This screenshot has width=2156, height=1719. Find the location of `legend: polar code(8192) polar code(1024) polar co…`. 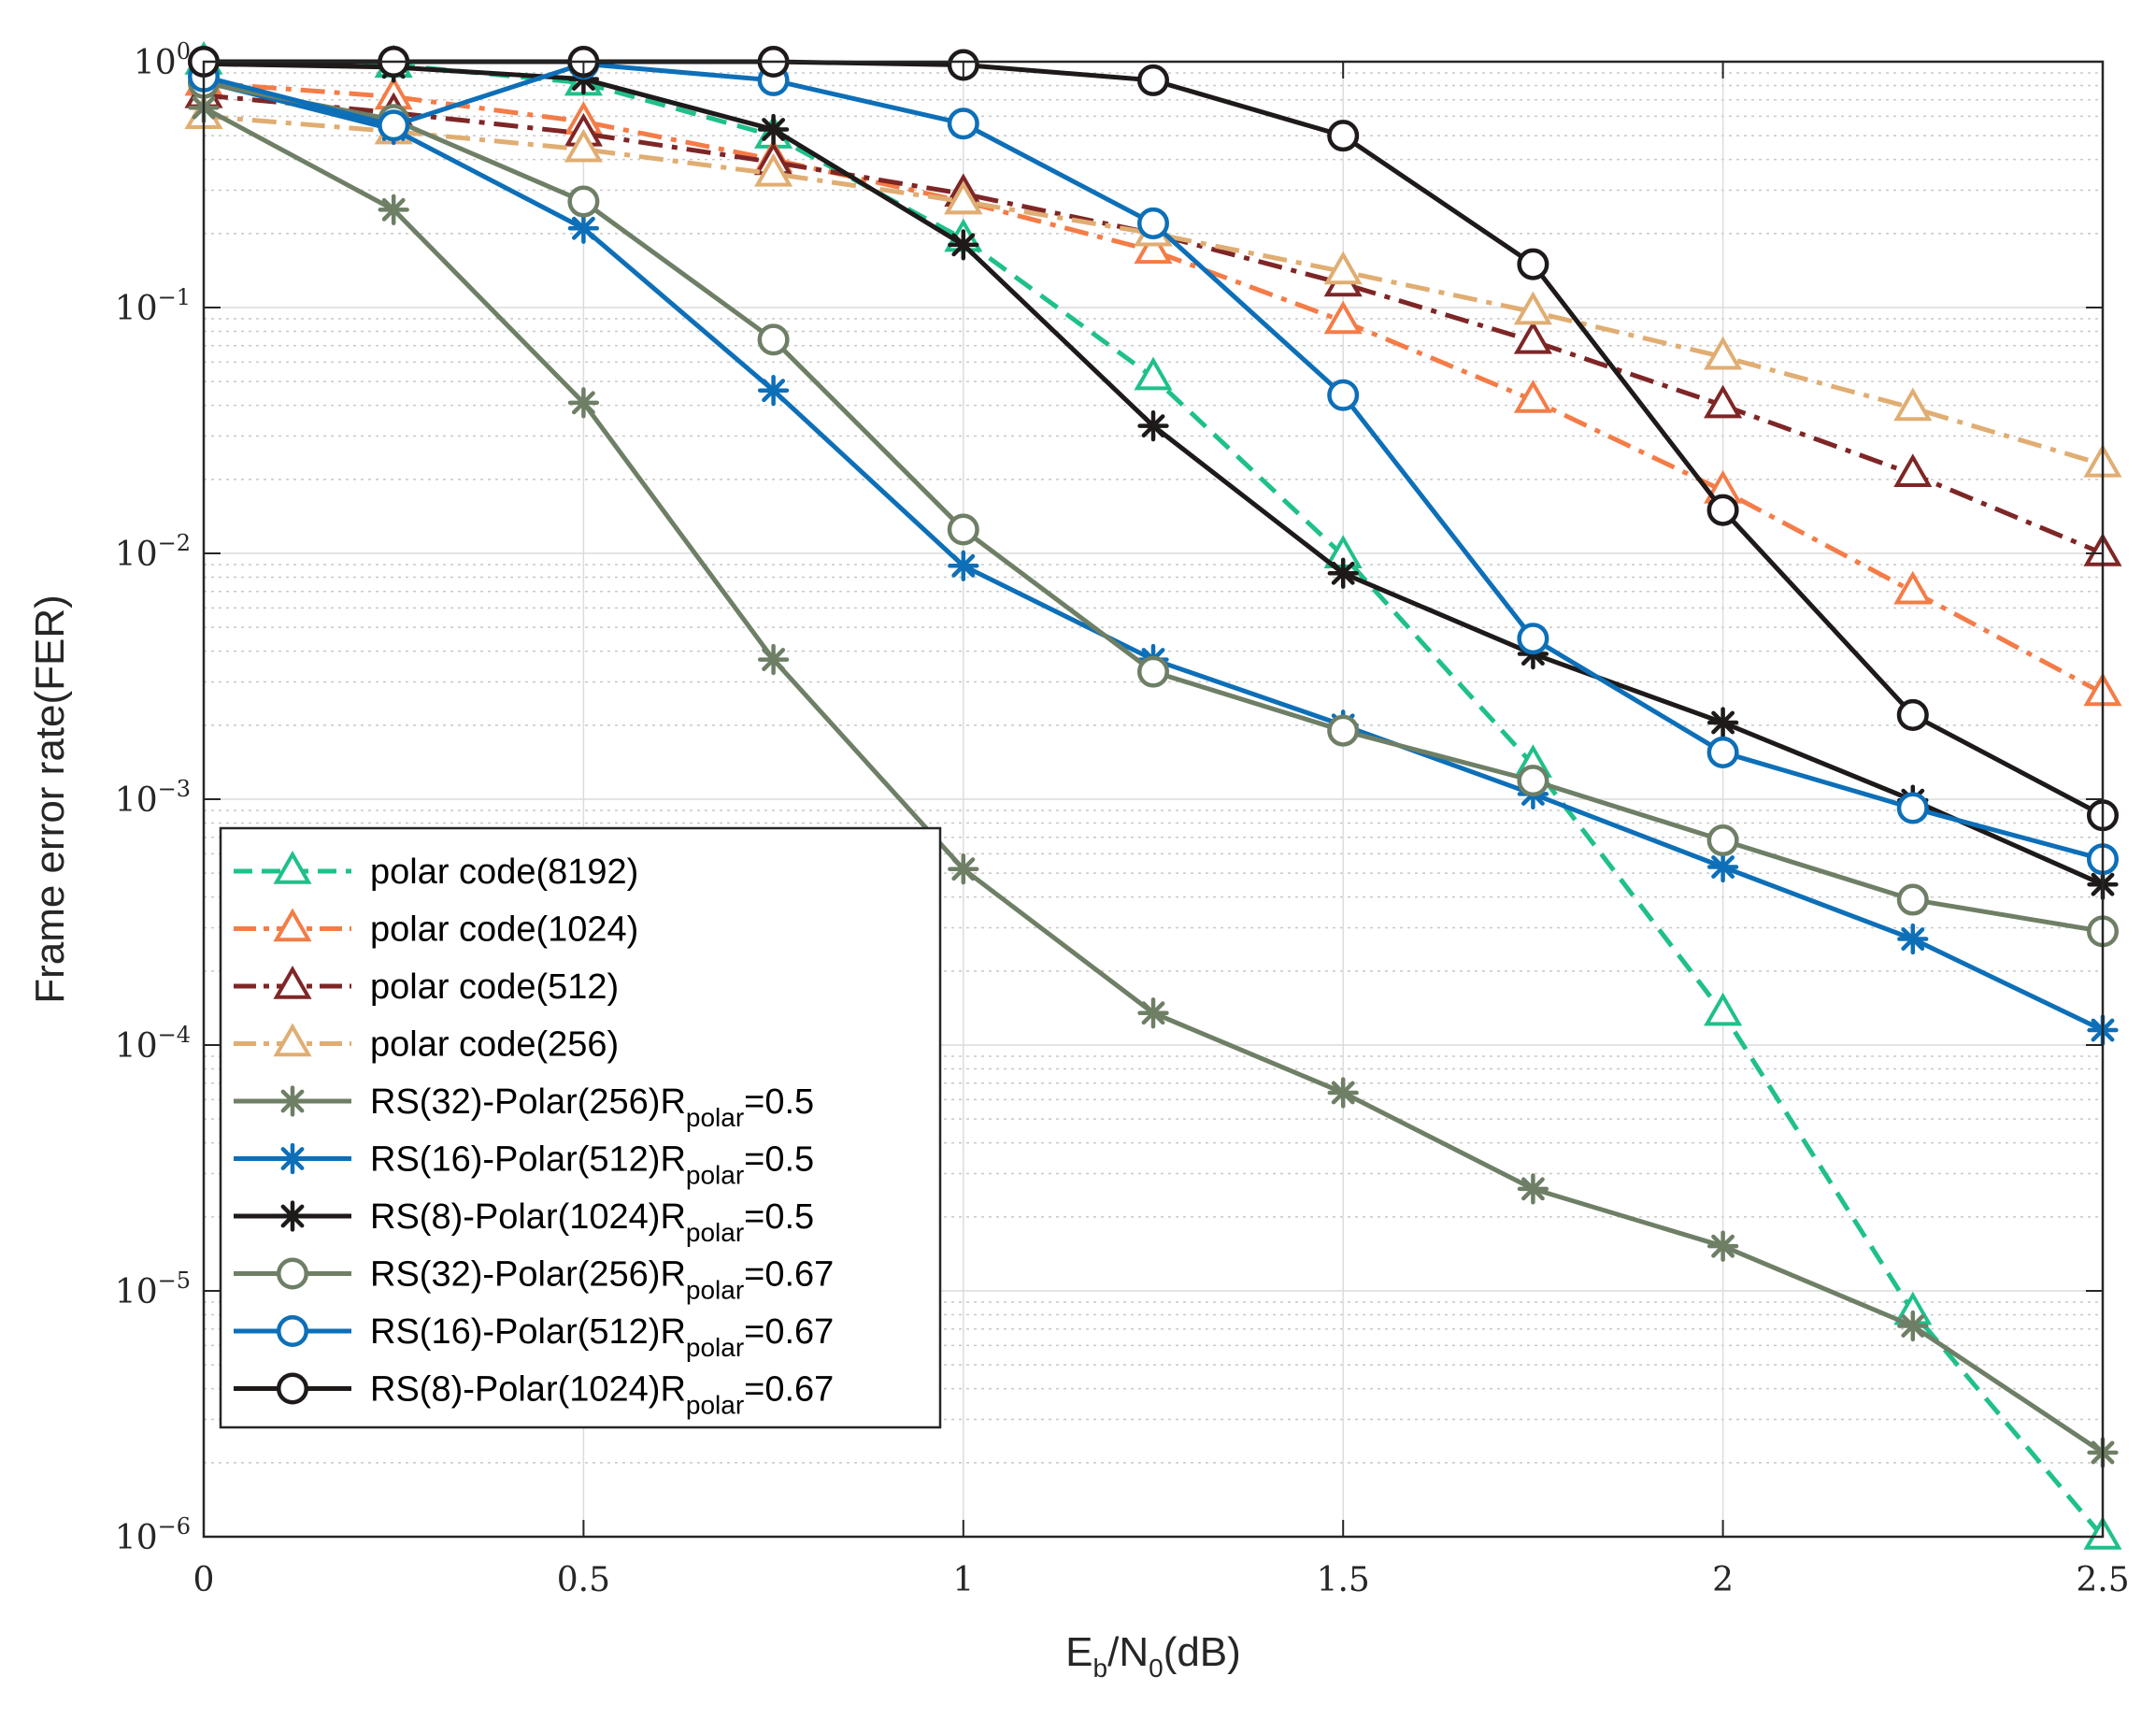

legend: polar code(8192) polar code(1024) polar co… is located at coordinates (580, 1127).